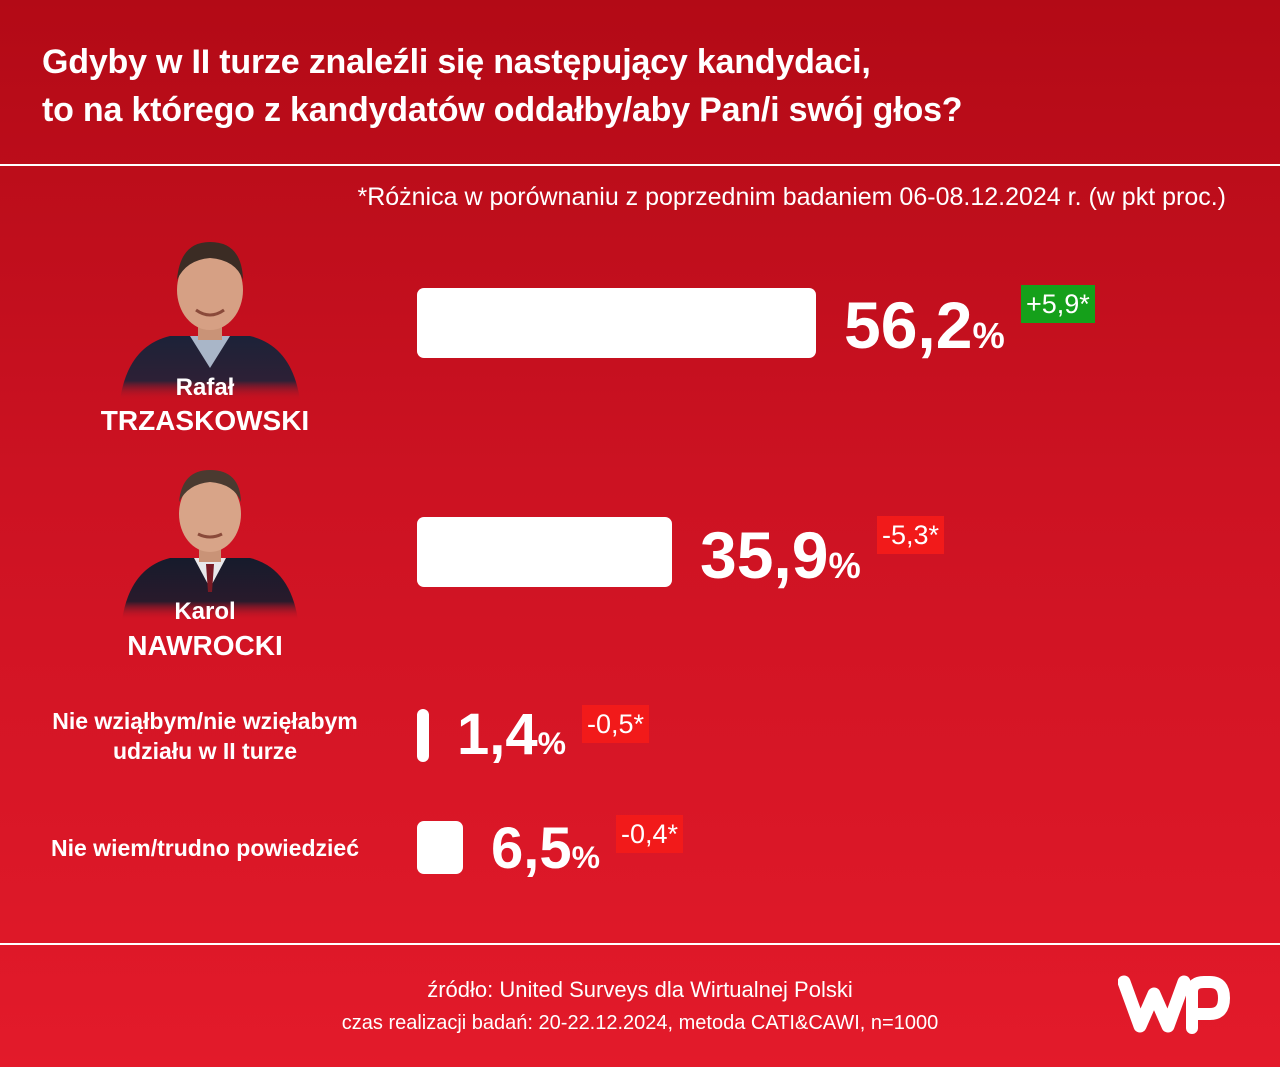 The height and width of the screenshot is (1067, 1280). What do you see at coordinates (210, 545) in the screenshot?
I see `candidate-photo-nawrocki` at bounding box center [210, 545].